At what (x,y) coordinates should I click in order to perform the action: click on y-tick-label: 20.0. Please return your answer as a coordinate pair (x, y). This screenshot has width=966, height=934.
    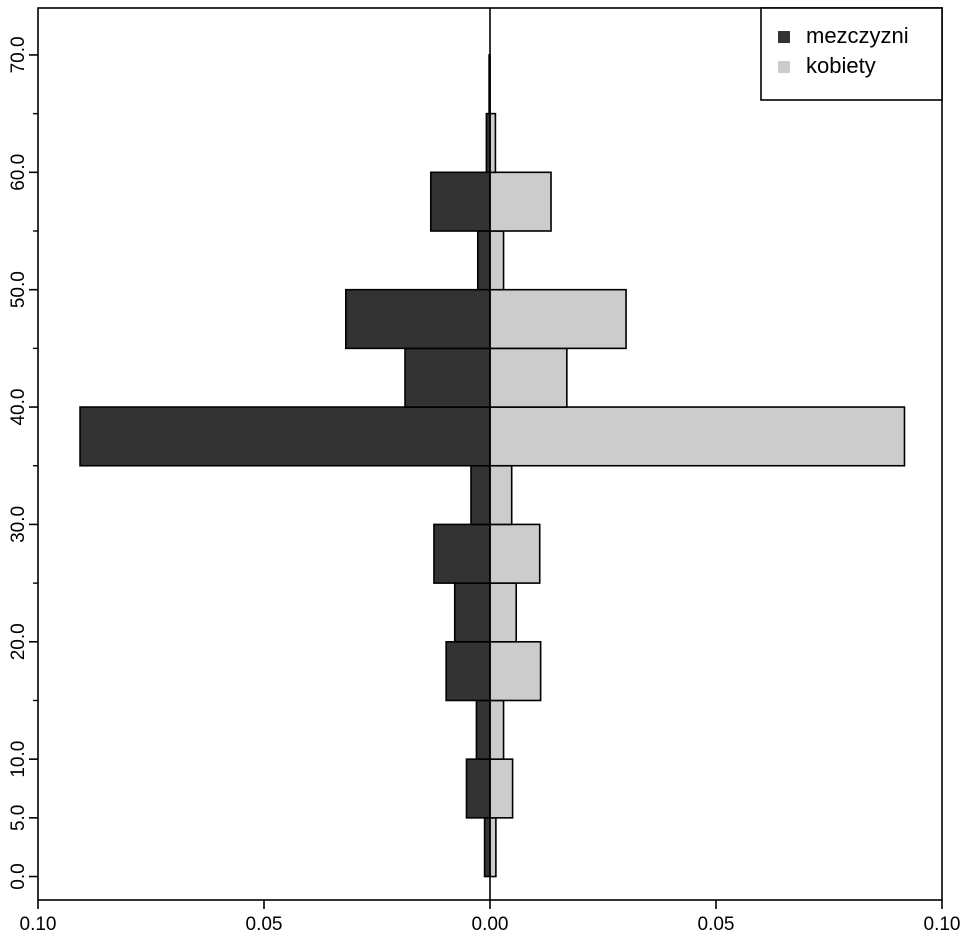
    Looking at the image, I should click on (18, 641).